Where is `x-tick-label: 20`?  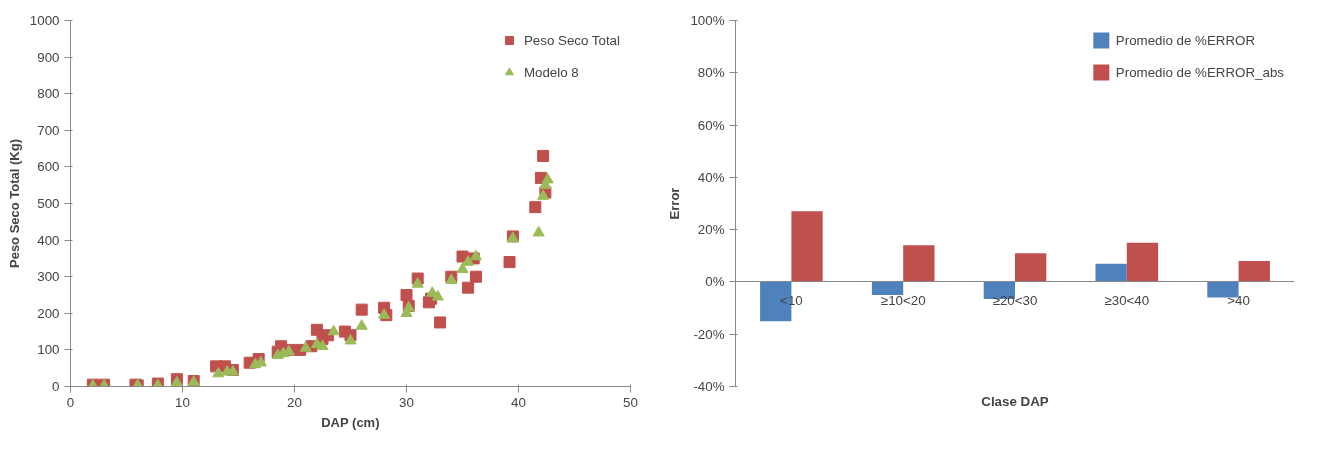 x-tick-label: 20 is located at coordinates (294, 402).